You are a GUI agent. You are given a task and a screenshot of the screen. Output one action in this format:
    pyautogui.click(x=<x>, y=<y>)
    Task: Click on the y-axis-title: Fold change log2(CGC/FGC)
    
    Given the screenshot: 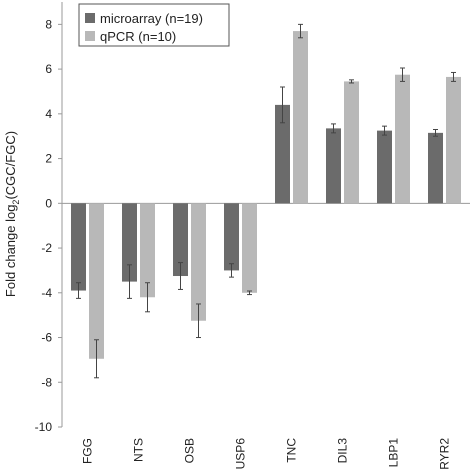 What is the action you would take?
    pyautogui.click(x=12, y=214)
    